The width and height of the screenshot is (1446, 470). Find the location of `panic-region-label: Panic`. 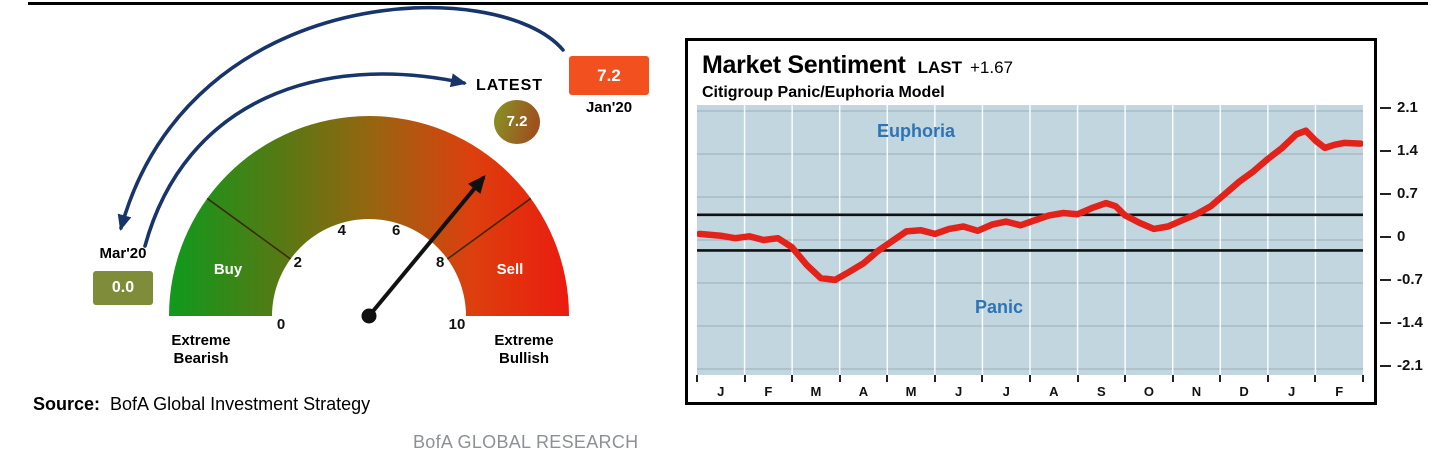

panic-region-label: Panic is located at coordinates (999, 307).